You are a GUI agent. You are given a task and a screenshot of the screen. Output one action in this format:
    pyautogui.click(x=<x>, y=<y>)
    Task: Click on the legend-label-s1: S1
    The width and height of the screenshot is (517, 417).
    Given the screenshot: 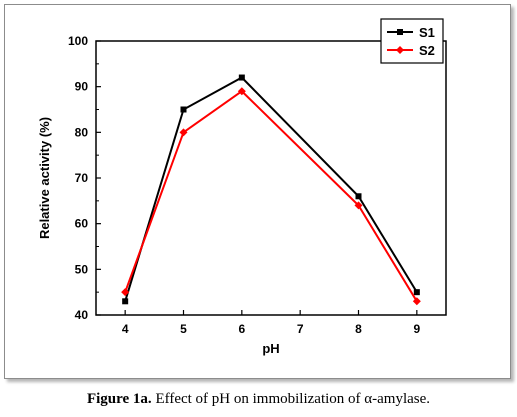 What is the action you would take?
    pyautogui.click(x=427, y=32)
    